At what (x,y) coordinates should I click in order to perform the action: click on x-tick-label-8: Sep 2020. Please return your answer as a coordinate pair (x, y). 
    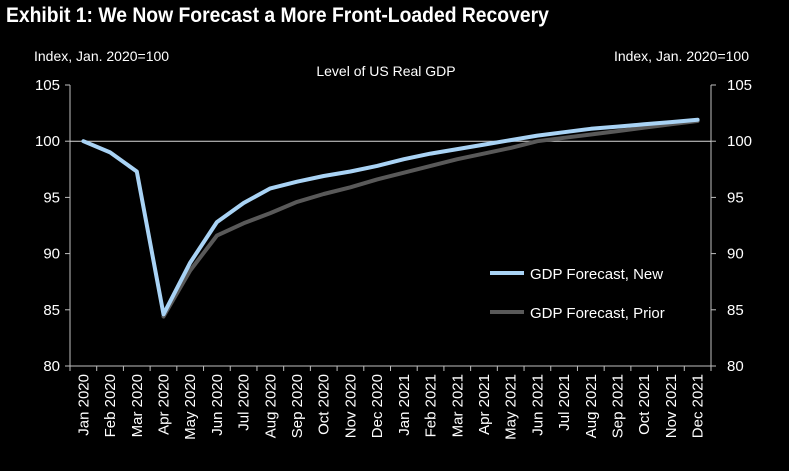
    Looking at the image, I should click on (297, 406).